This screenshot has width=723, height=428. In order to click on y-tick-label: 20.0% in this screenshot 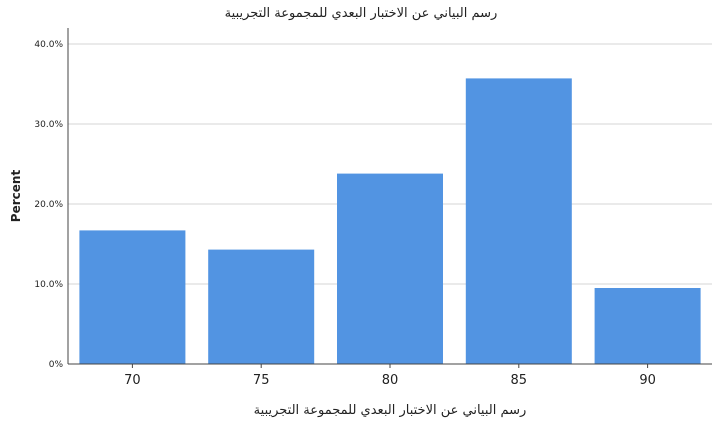, I will do `click(48, 205)`.